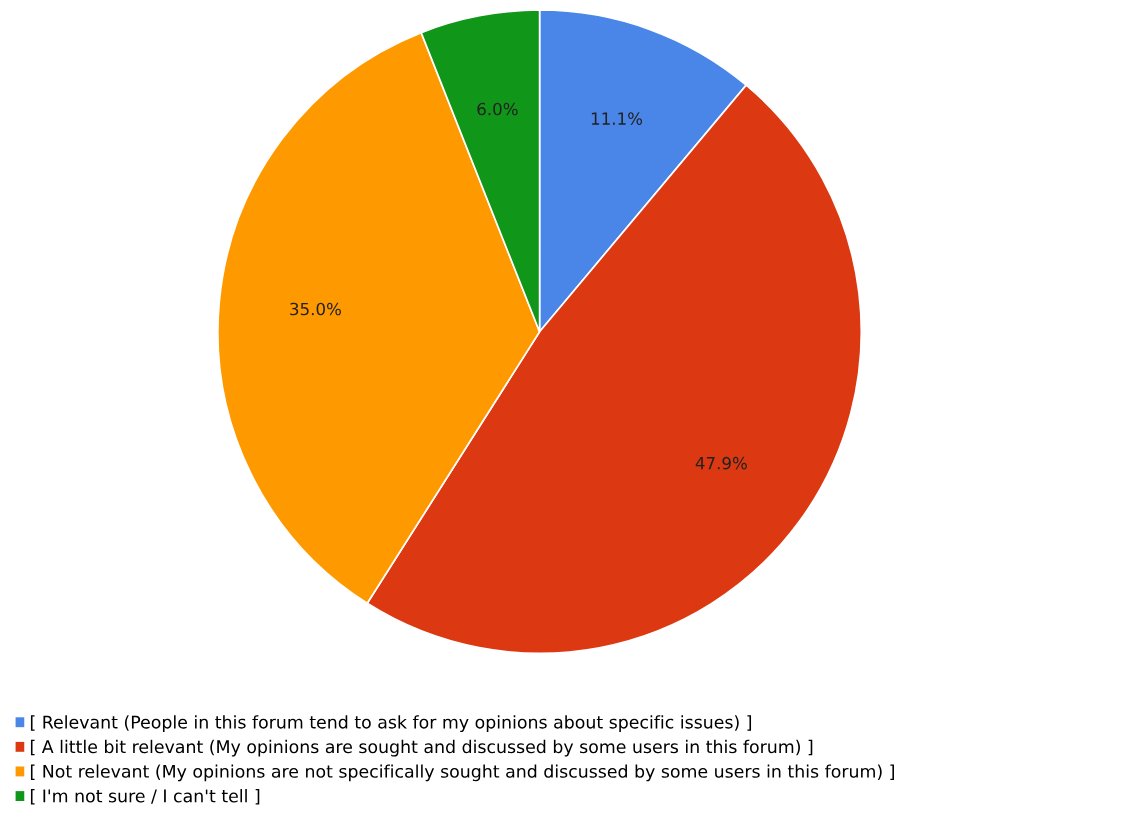  I want to click on data-label: 35.0%, so click(315, 309).